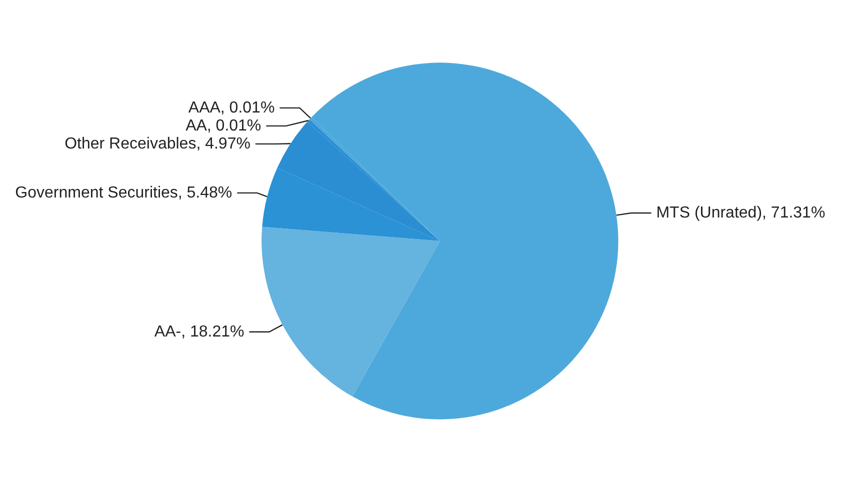 Image resolution: width=846 pixels, height=482 pixels. What do you see at coordinates (709, 213) in the screenshot?
I see `slice-label: MTS (Unrated)` at bounding box center [709, 213].